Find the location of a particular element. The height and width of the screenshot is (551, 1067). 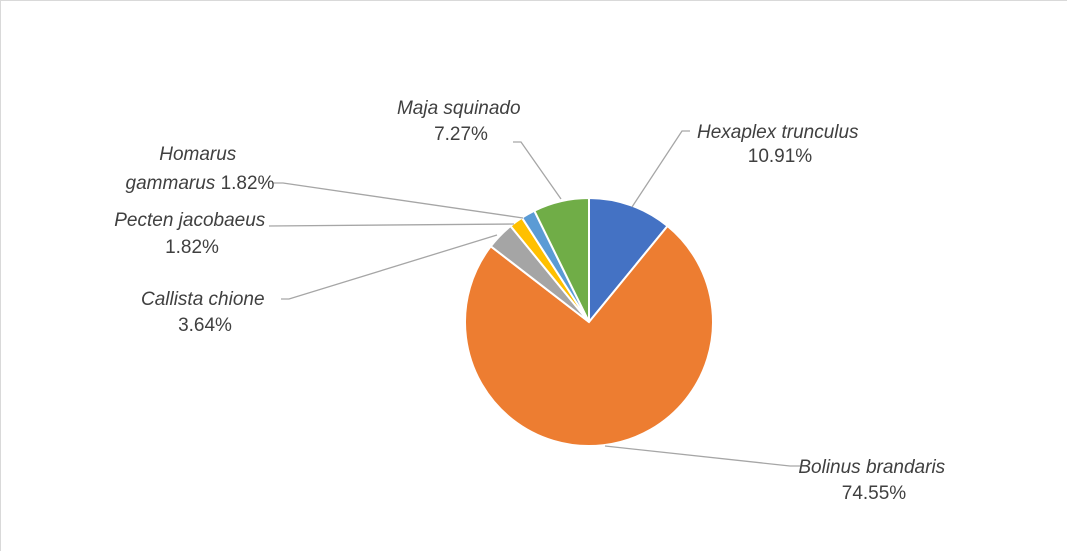

leader-line-pecten is located at coordinates (391, 225).